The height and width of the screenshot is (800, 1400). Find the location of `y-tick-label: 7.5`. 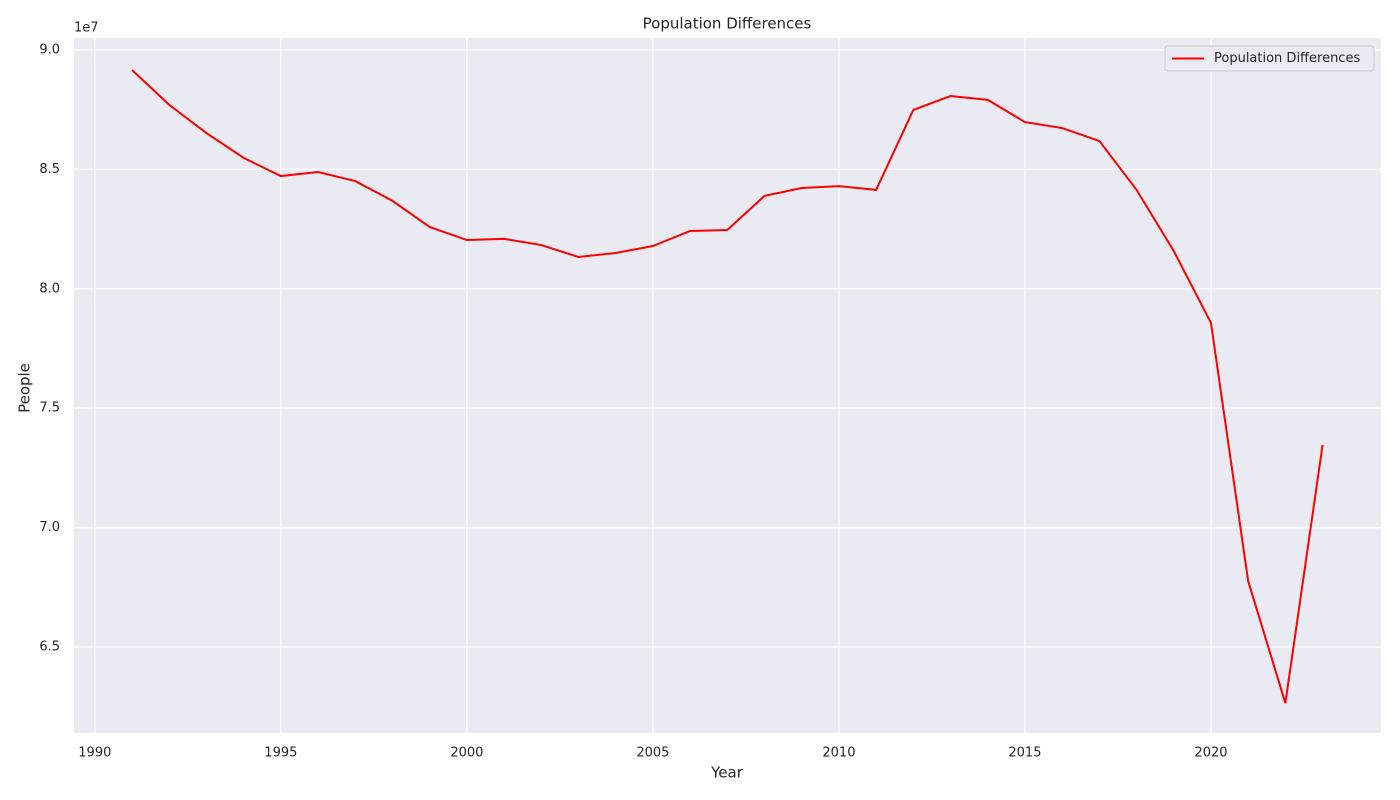

y-tick-label: 7.5 is located at coordinates (49, 408).